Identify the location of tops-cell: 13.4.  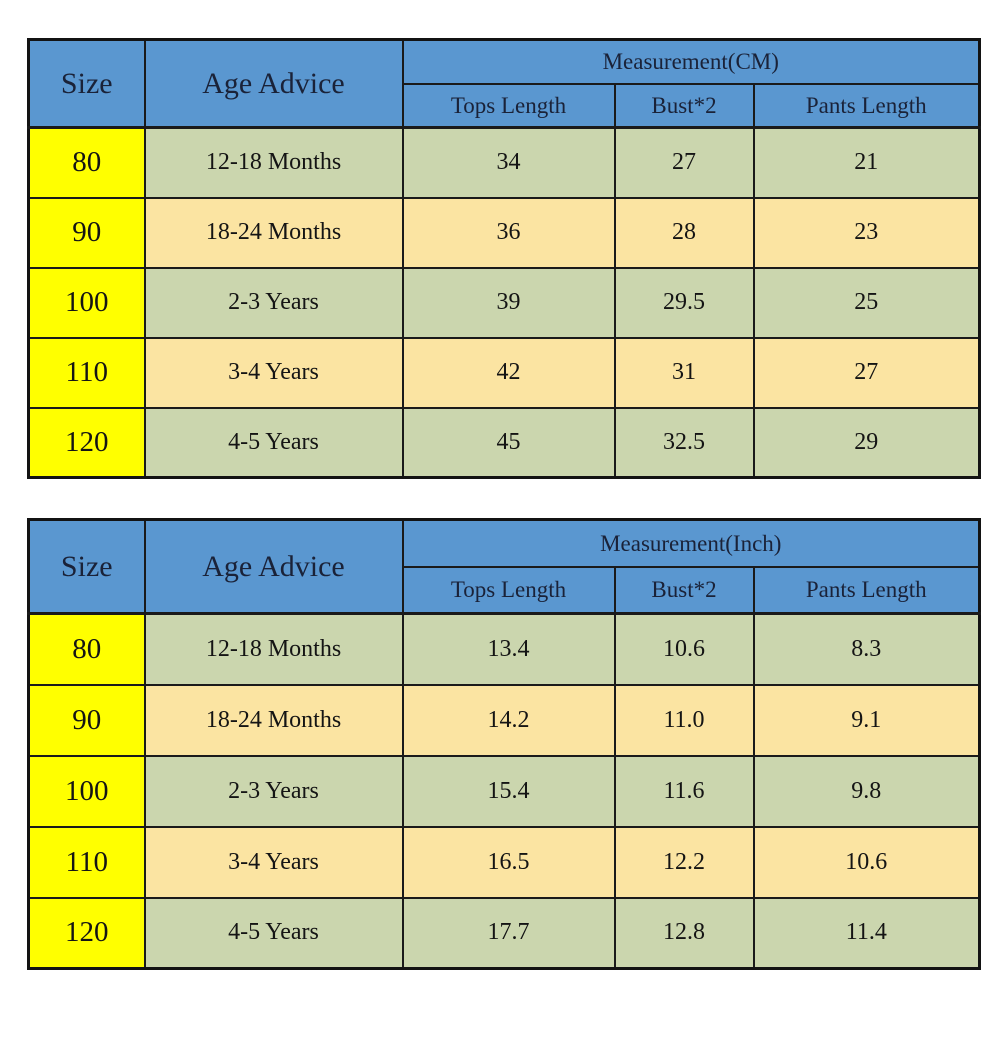
(508, 649).